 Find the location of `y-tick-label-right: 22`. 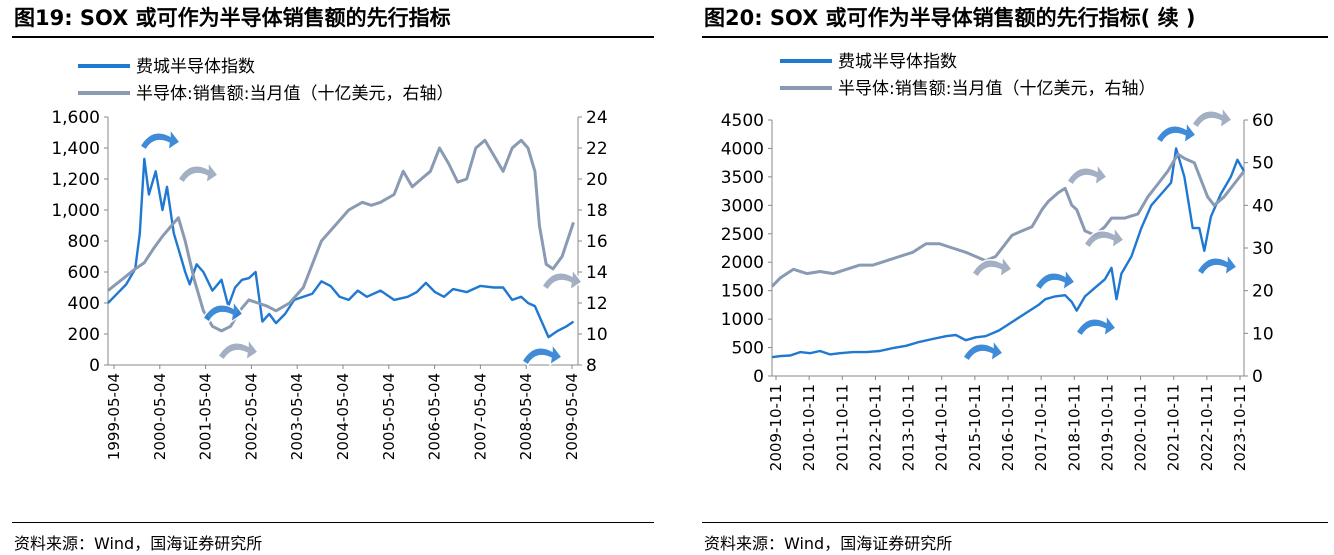

y-tick-label-right: 22 is located at coordinates (597, 149).